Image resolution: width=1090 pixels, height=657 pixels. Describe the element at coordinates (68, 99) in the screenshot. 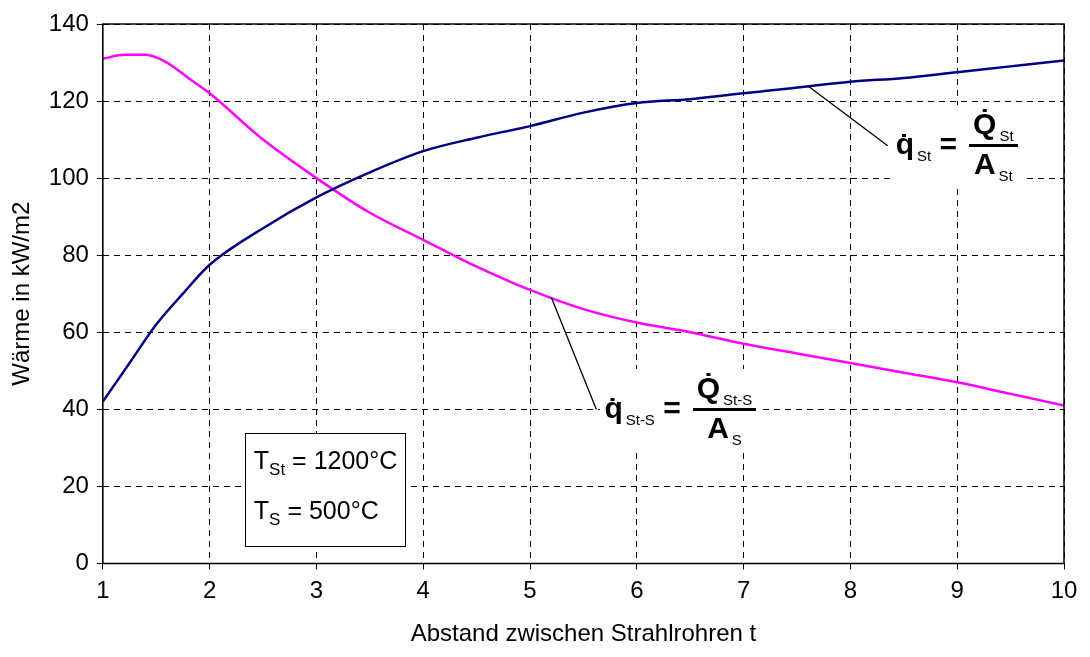

I see `y-tick-label: 120` at that location.